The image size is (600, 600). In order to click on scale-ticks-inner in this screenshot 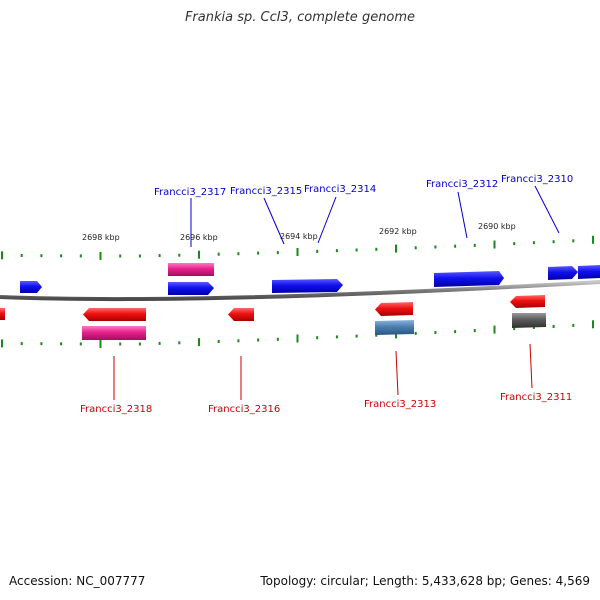, I will do `click(297, 334)`.